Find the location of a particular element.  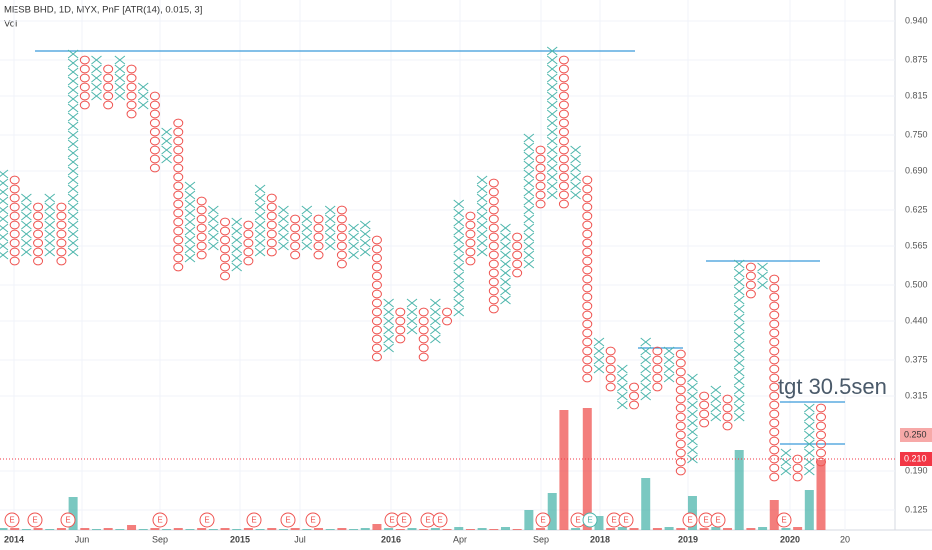

x-tick-label: Jul is located at coordinates (300, 539).